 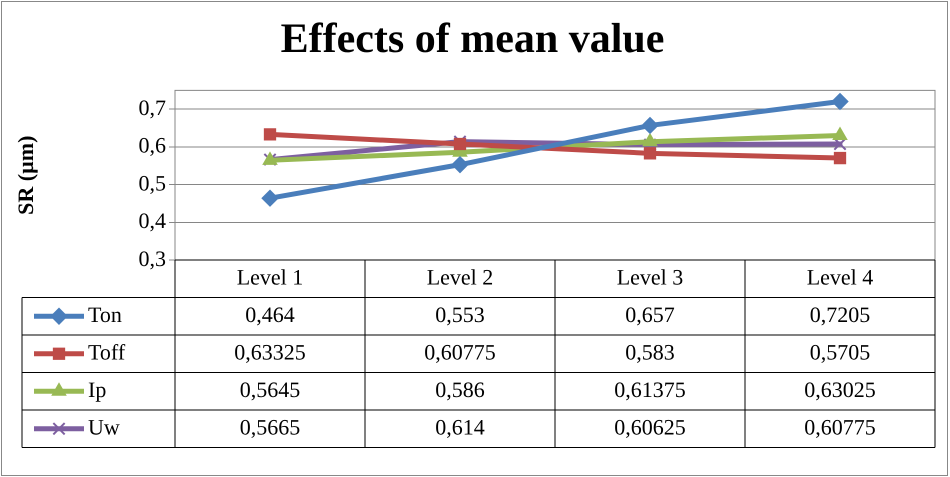 I want to click on data-label: 0,614, so click(x=460, y=427).